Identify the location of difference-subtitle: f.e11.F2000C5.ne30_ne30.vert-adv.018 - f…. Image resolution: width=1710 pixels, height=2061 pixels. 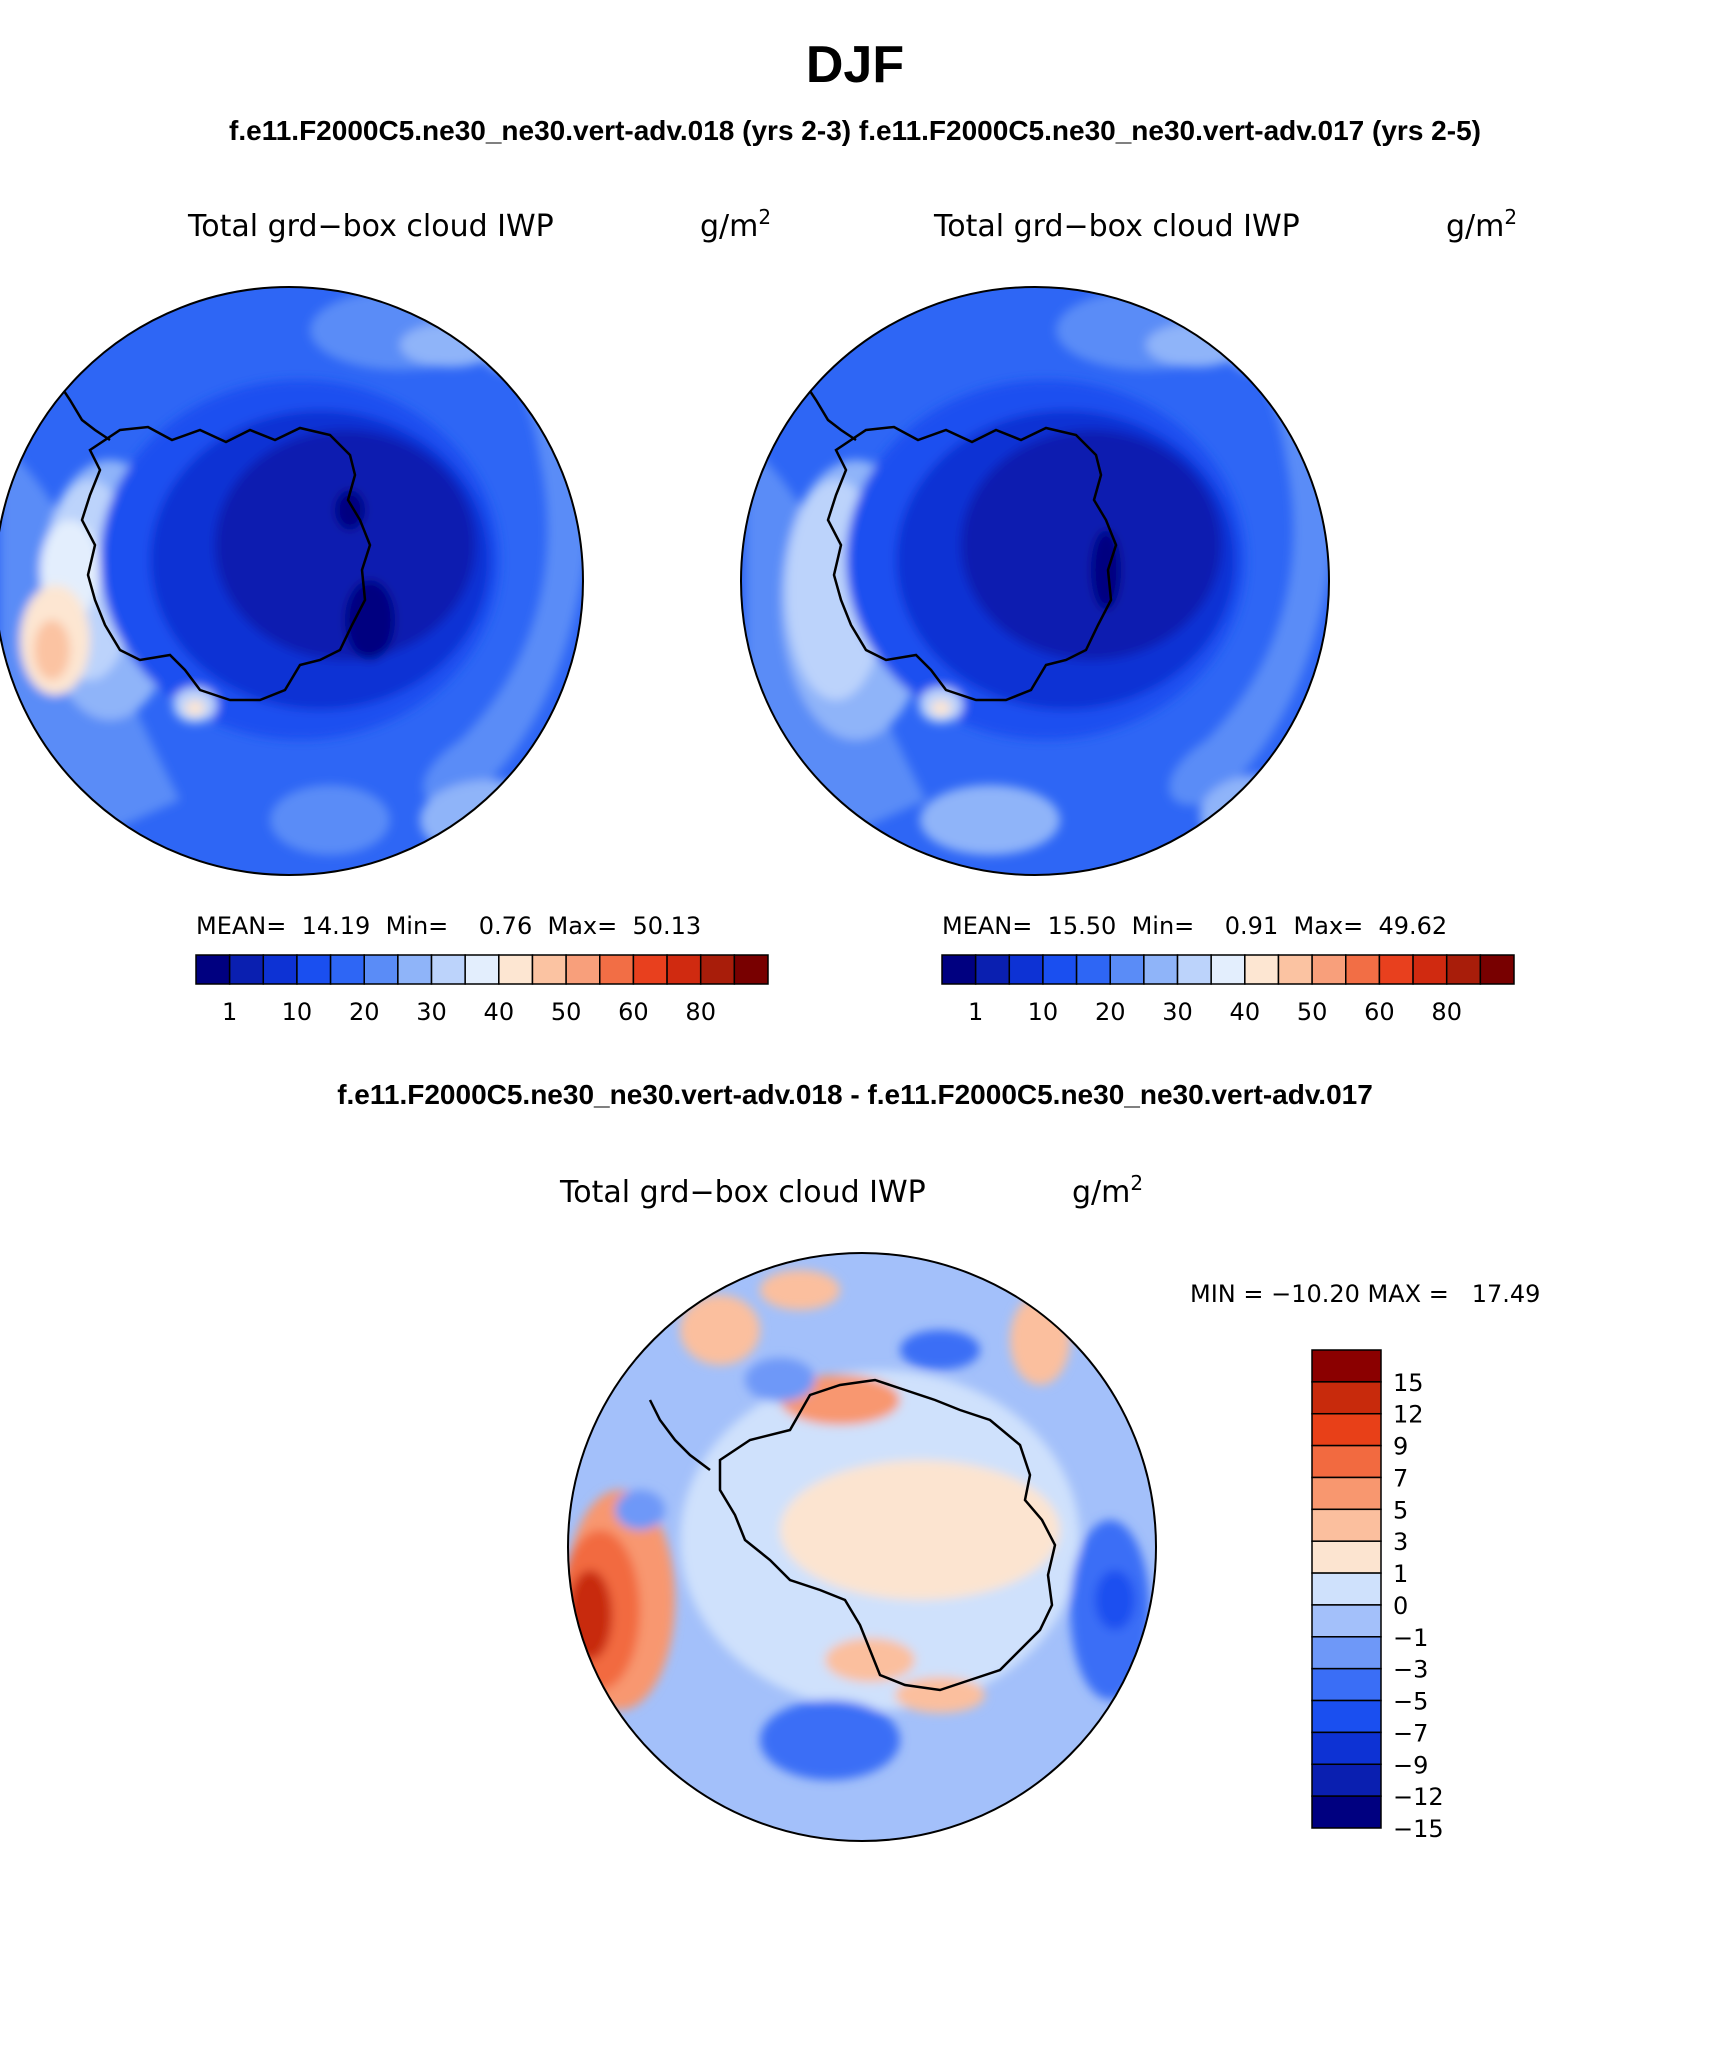
(855, 1094).